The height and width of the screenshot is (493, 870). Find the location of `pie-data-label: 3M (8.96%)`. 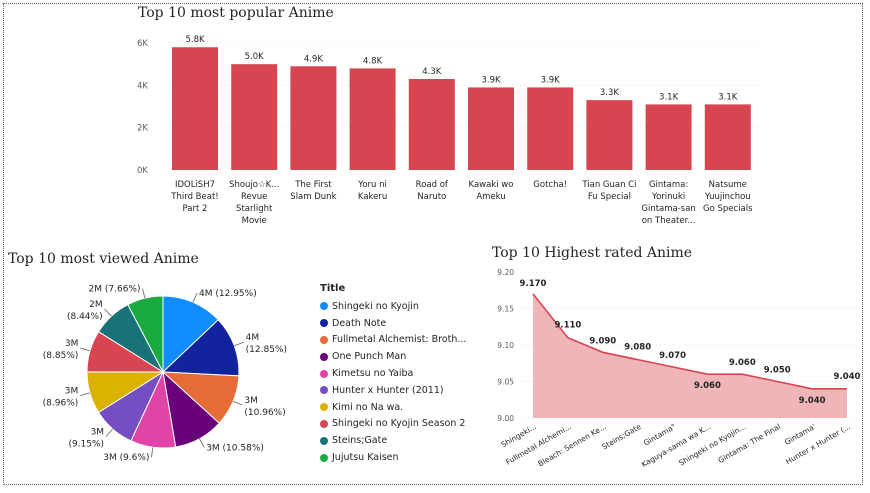

pie-data-label: 3M (8.96%) is located at coordinates (61, 398).